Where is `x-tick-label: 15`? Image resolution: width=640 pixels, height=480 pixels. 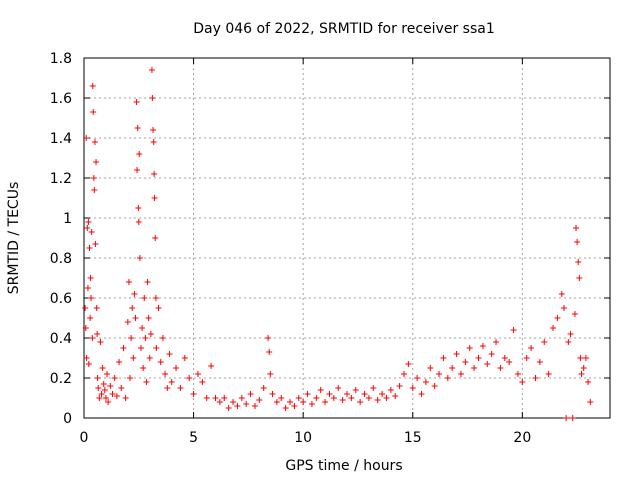
x-tick-label: 15 is located at coordinates (413, 438).